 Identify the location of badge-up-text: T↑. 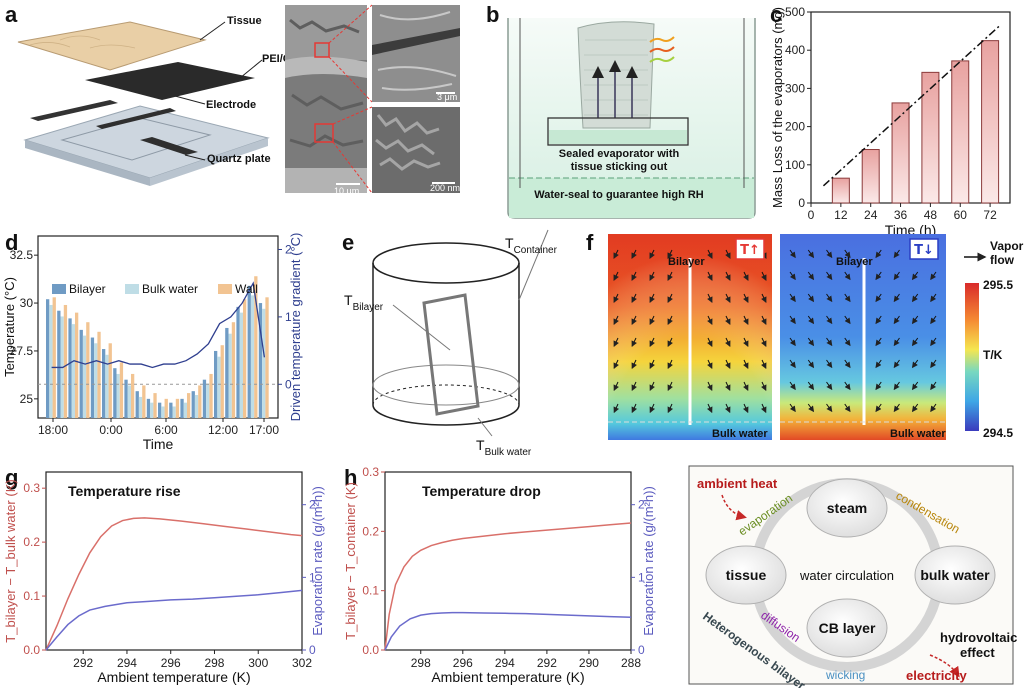
(750, 250).